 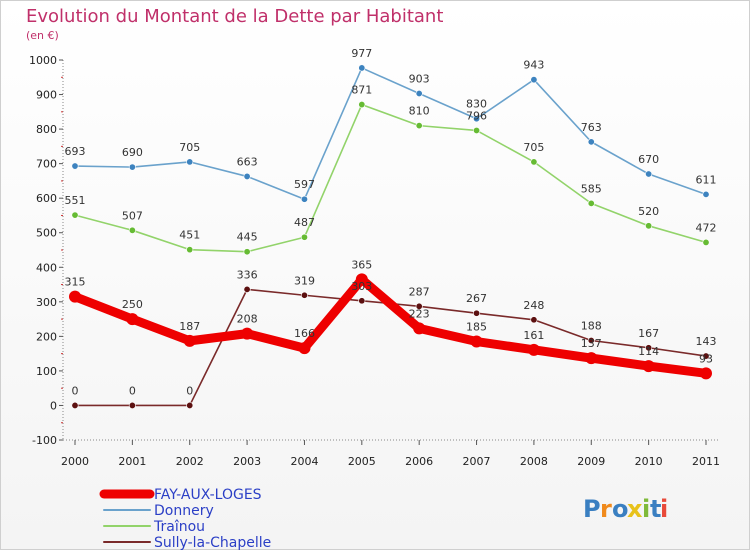 What do you see at coordinates (247, 161) in the screenshot?
I see `data-label: 663` at bounding box center [247, 161].